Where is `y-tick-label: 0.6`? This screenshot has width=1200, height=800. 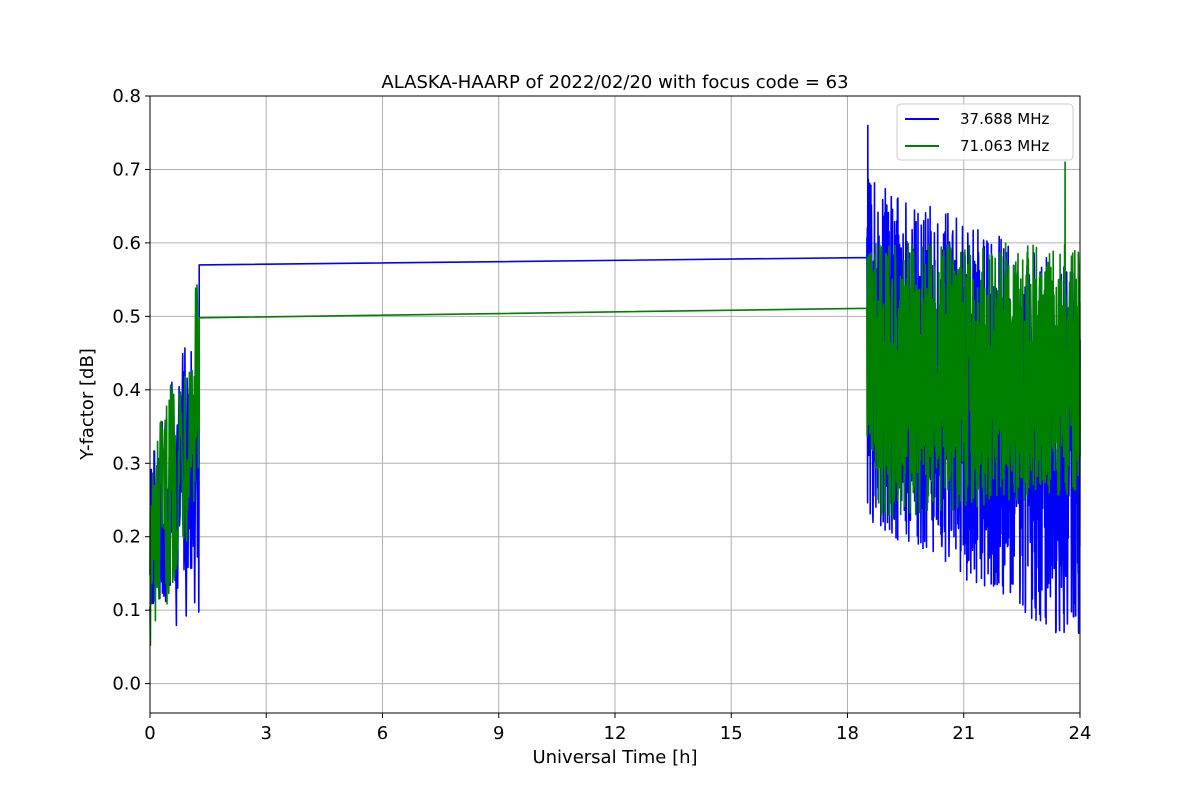 y-tick-label: 0.6 is located at coordinates (126, 243).